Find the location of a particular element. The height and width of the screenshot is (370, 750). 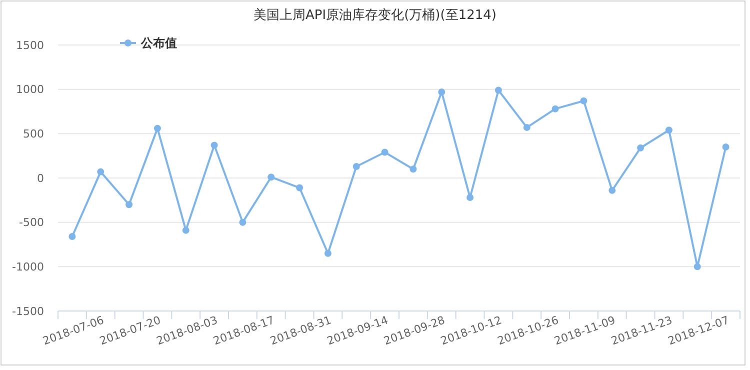

y-tick-label: -500 is located at coordinates (31, 223).